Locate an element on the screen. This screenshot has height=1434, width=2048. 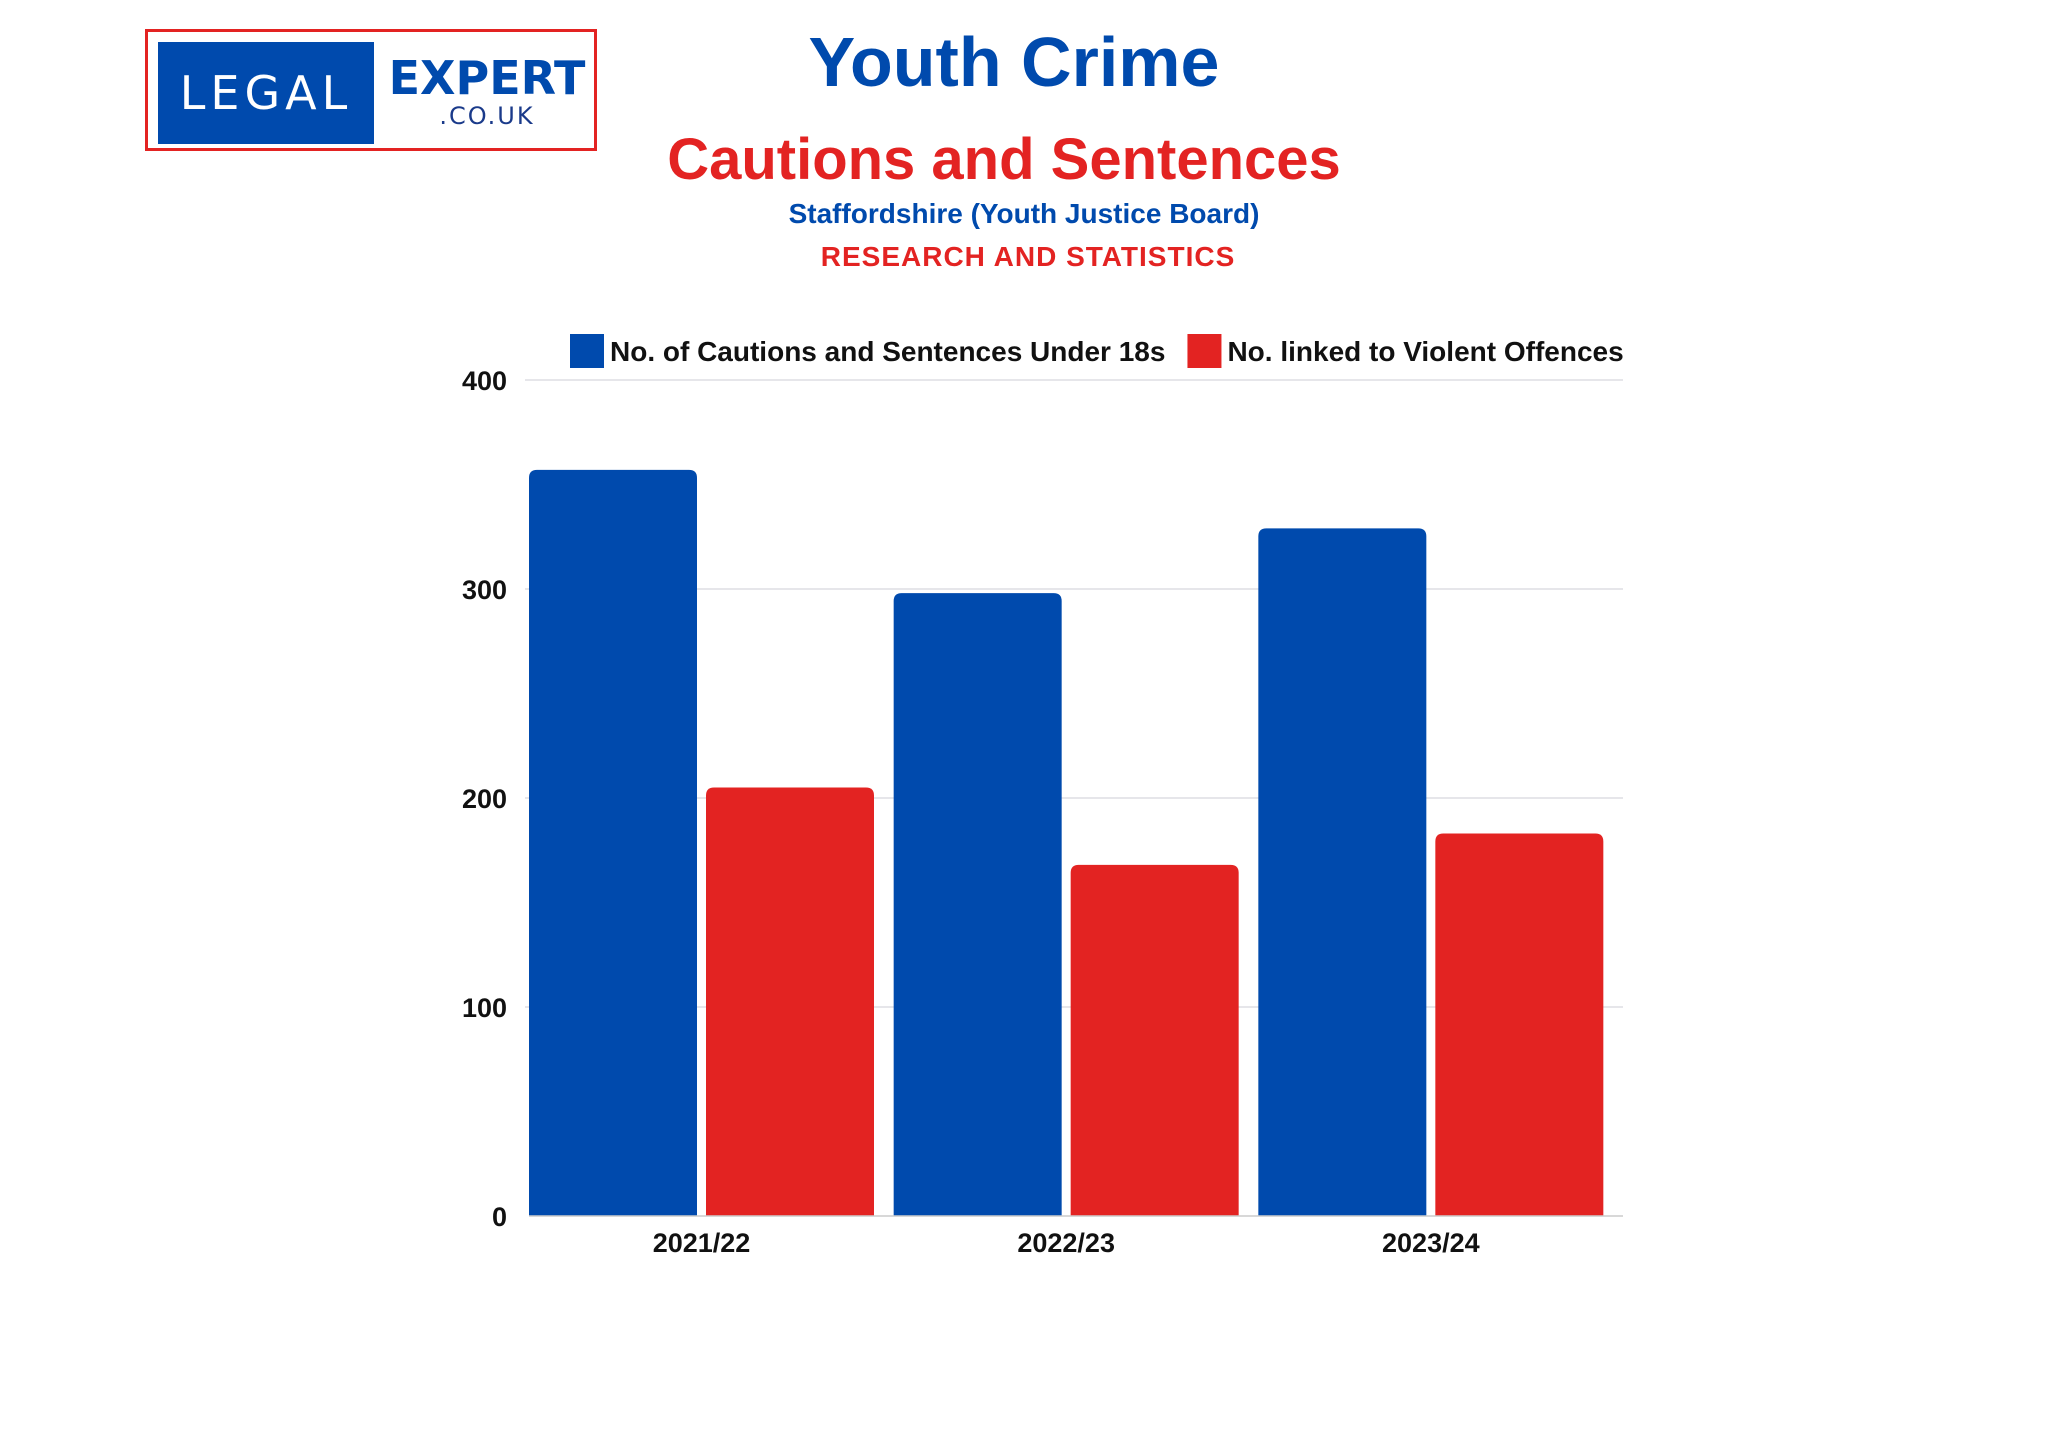
legal-expert-logo: LEGAL EXPERT .CO.UK is located at coordinates (371, 90).